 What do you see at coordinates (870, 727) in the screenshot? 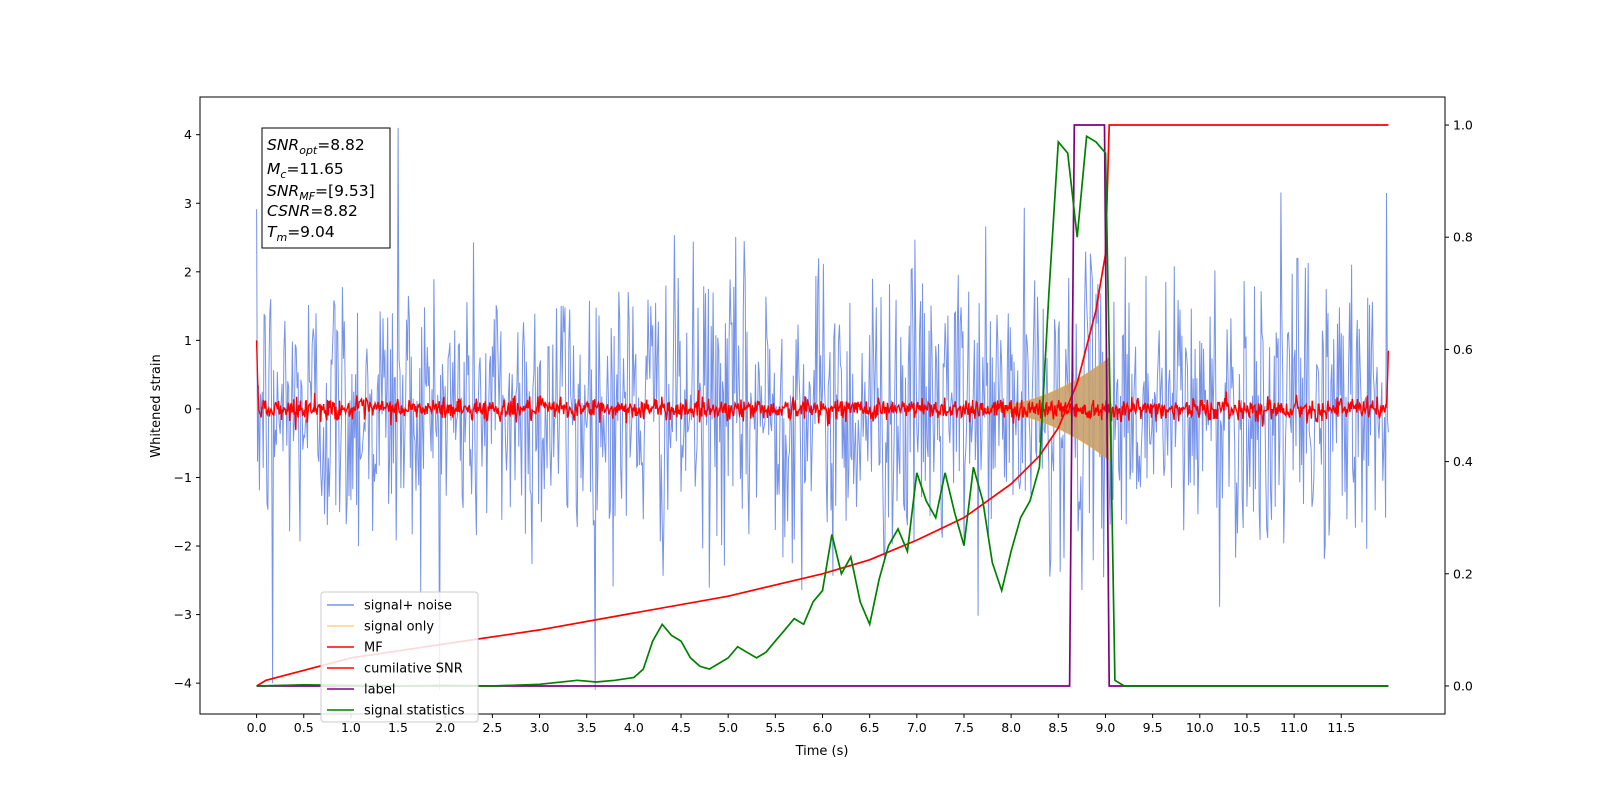
I see `x-tick-label: 6.5` at bounding box center [870, 727].